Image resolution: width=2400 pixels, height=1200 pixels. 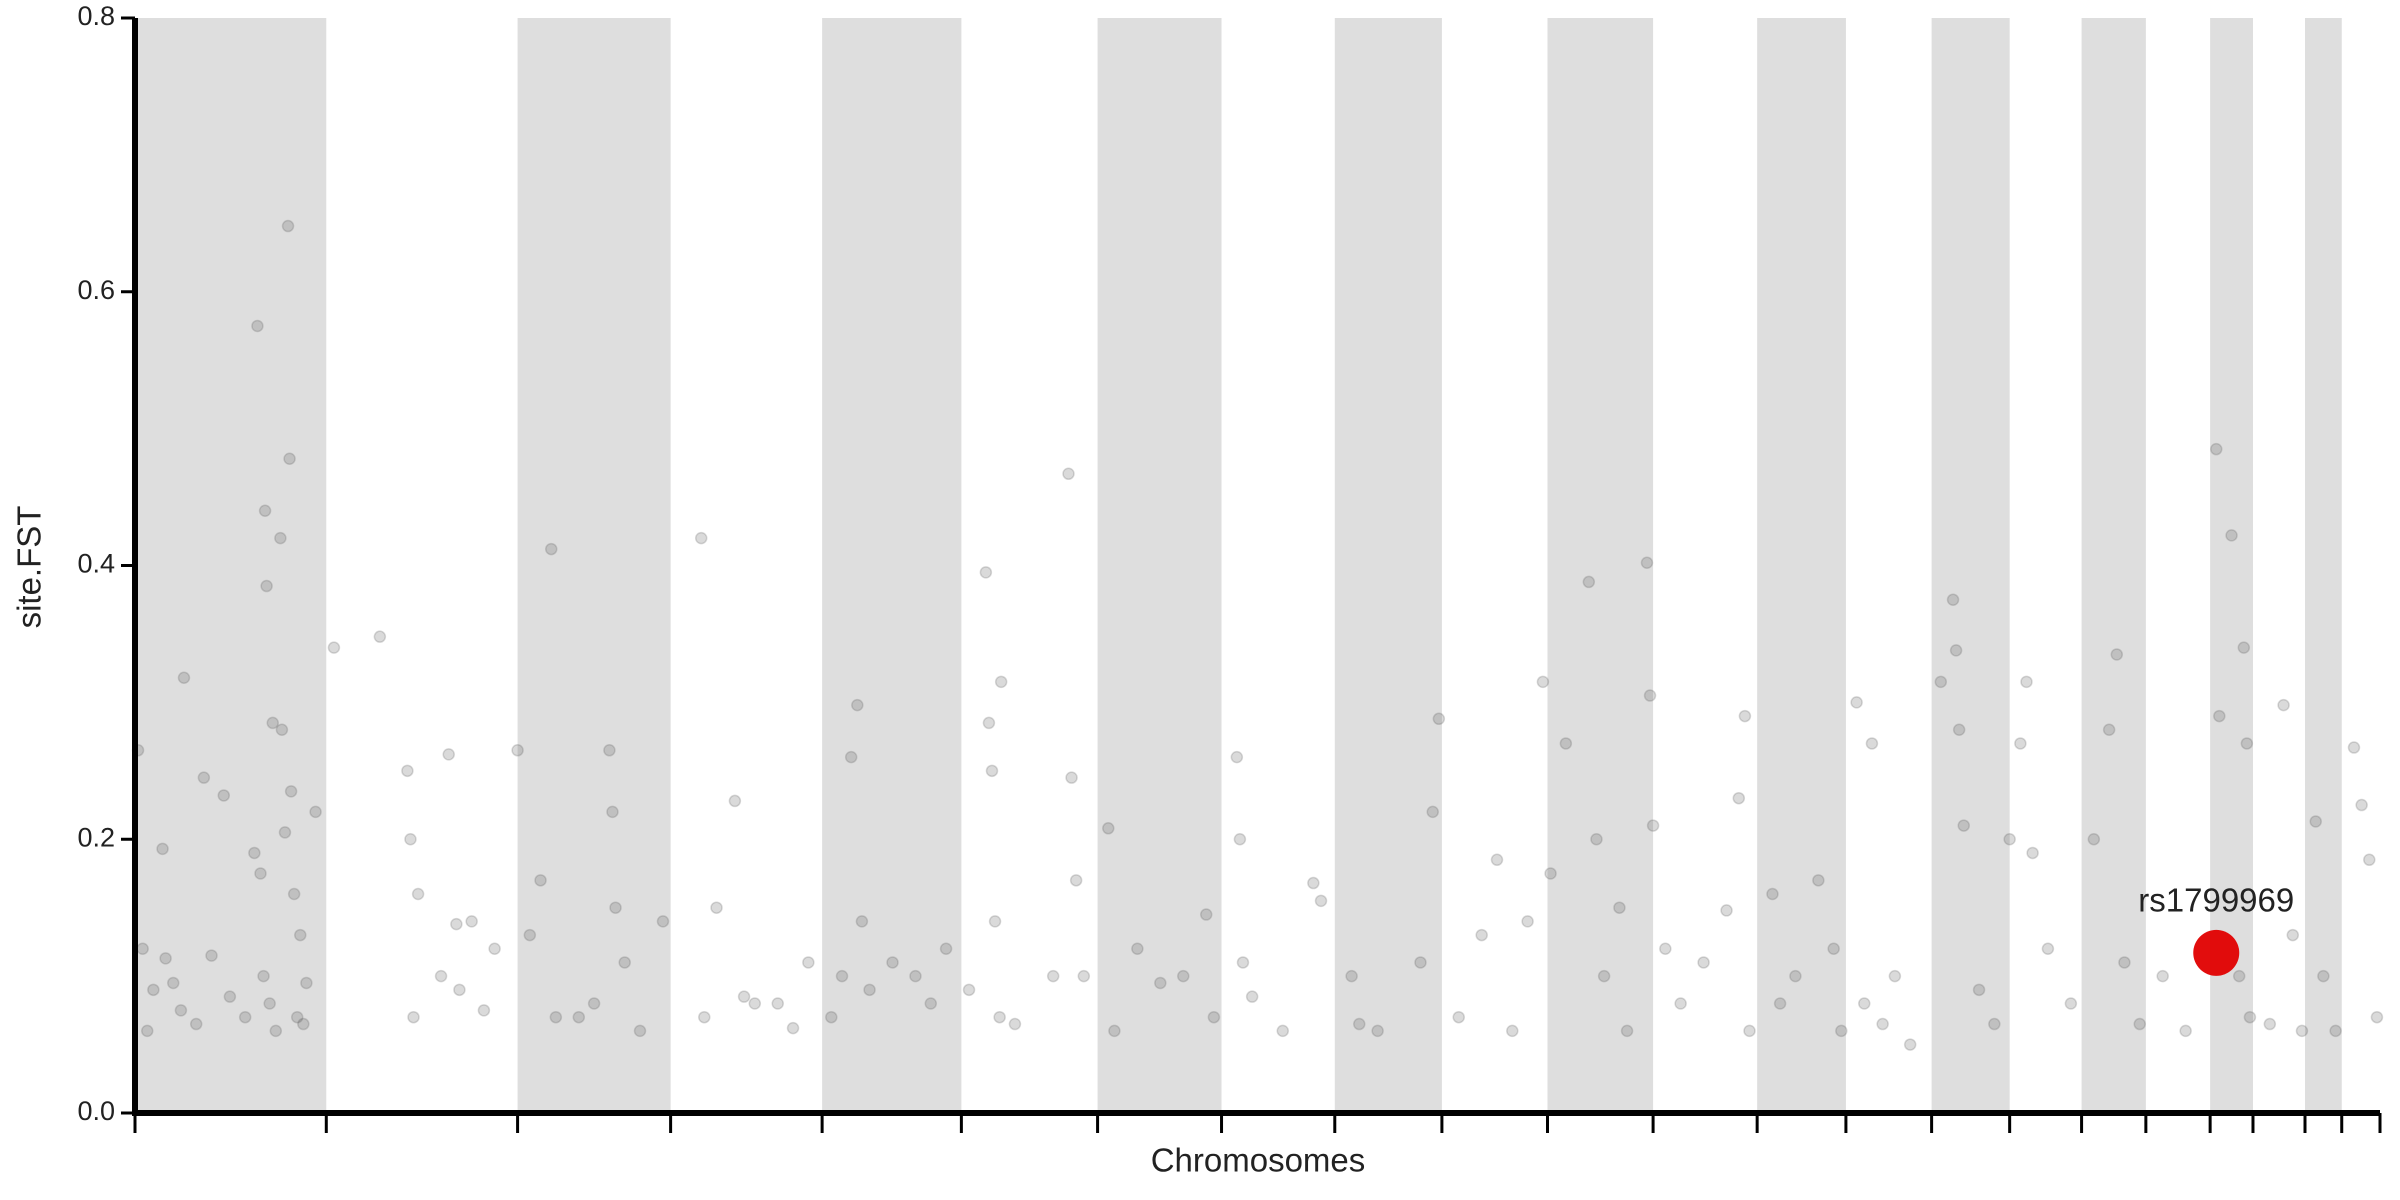 I want to click on y-tick-label: 0.4, so click(x=96, y=564).